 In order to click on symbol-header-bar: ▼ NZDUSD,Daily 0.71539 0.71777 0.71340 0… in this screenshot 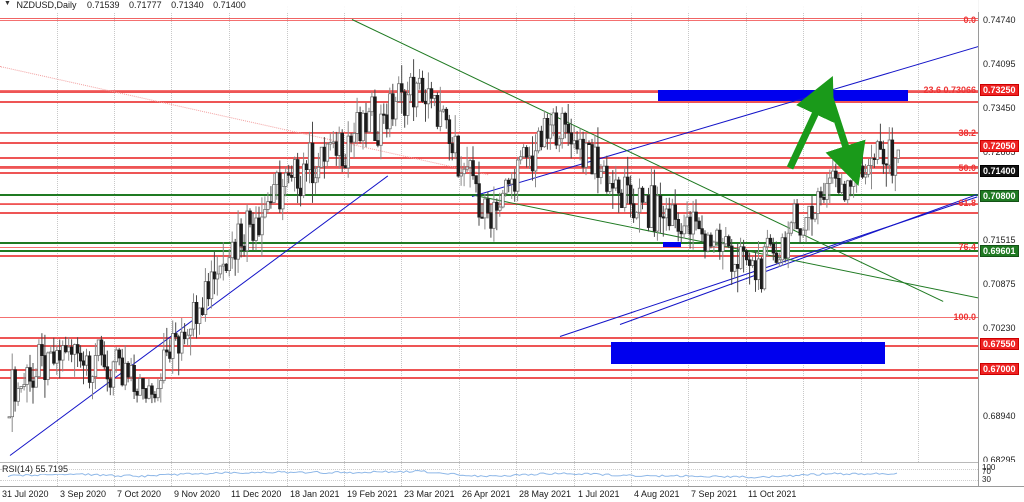, I will do `click(512, 6)`.